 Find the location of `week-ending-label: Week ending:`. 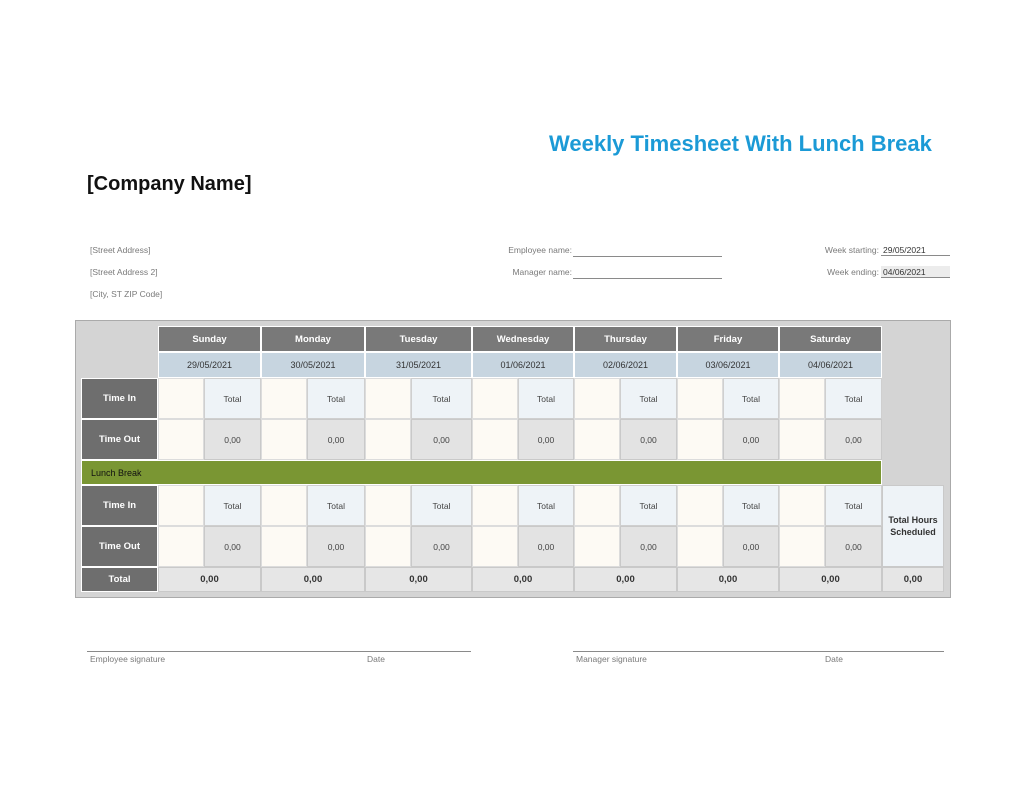

week-ending-label: Week ending: is located at coordinates (853, 272).